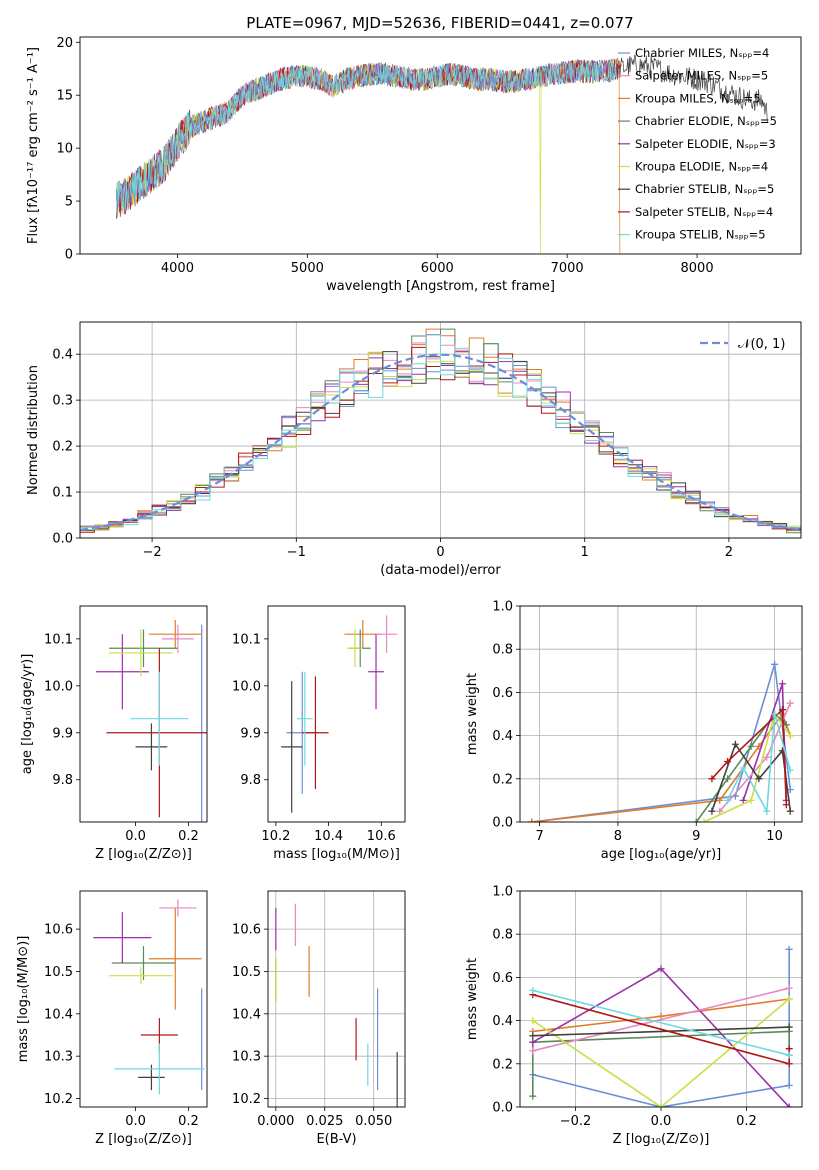  What do you see at coordinates (62, 355) in the screenshot?
I see `y-tick-label: 0.4` at bounding box center [62, 355].